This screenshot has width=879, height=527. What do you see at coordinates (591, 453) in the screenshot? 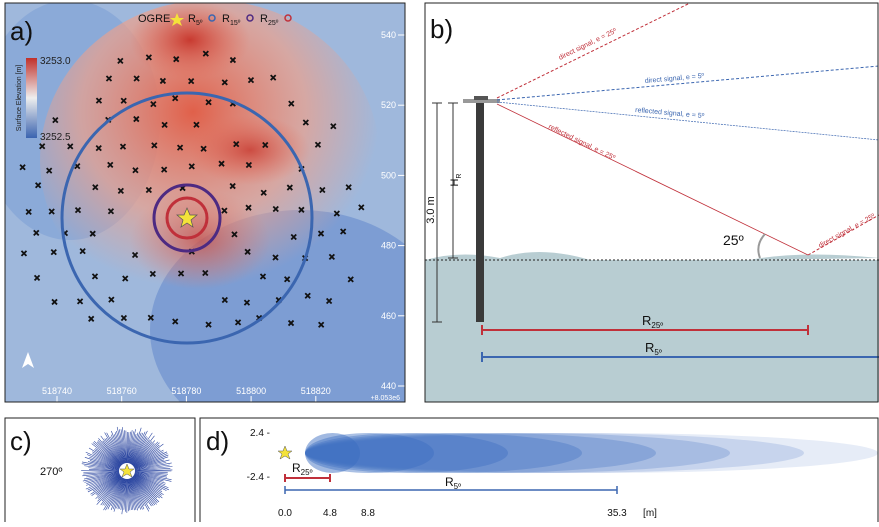
I see `footprints` at bounding box center [591, 453].